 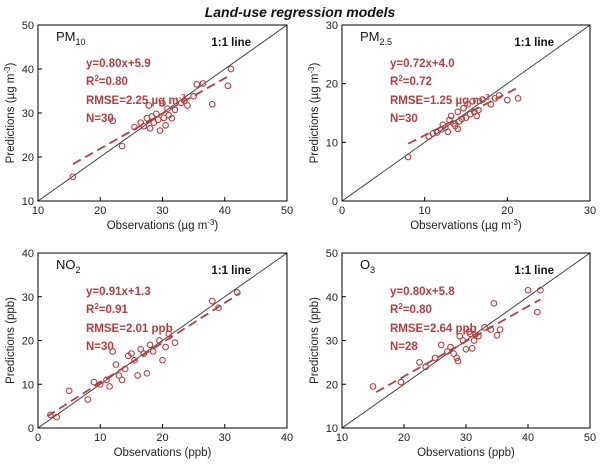 I want to click on y-tick-label: 20, so click(x=28, y=158).